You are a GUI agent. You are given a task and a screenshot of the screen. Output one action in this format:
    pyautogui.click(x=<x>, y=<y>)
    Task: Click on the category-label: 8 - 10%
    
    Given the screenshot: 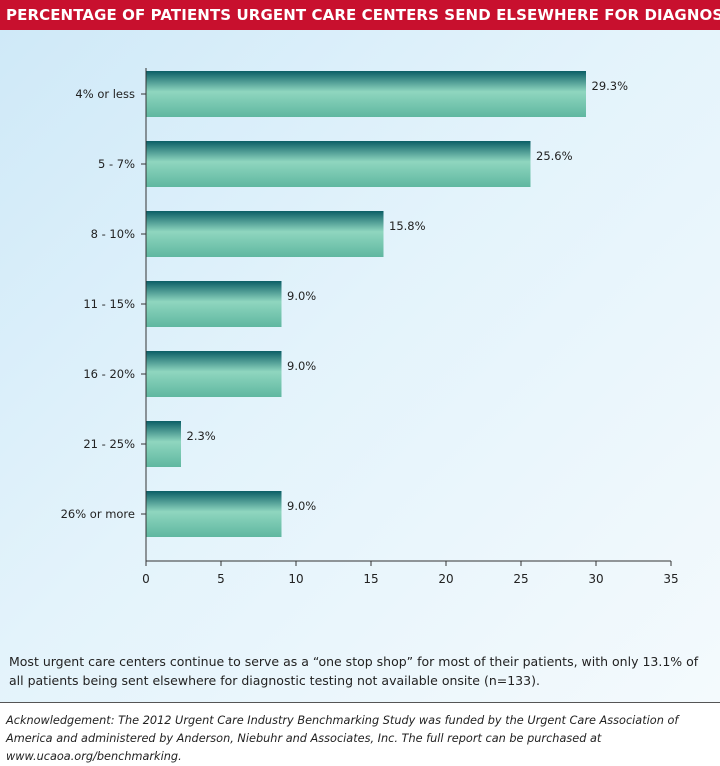 What is the action you would take?
    pyautogui.click(x=113, y=234)
    